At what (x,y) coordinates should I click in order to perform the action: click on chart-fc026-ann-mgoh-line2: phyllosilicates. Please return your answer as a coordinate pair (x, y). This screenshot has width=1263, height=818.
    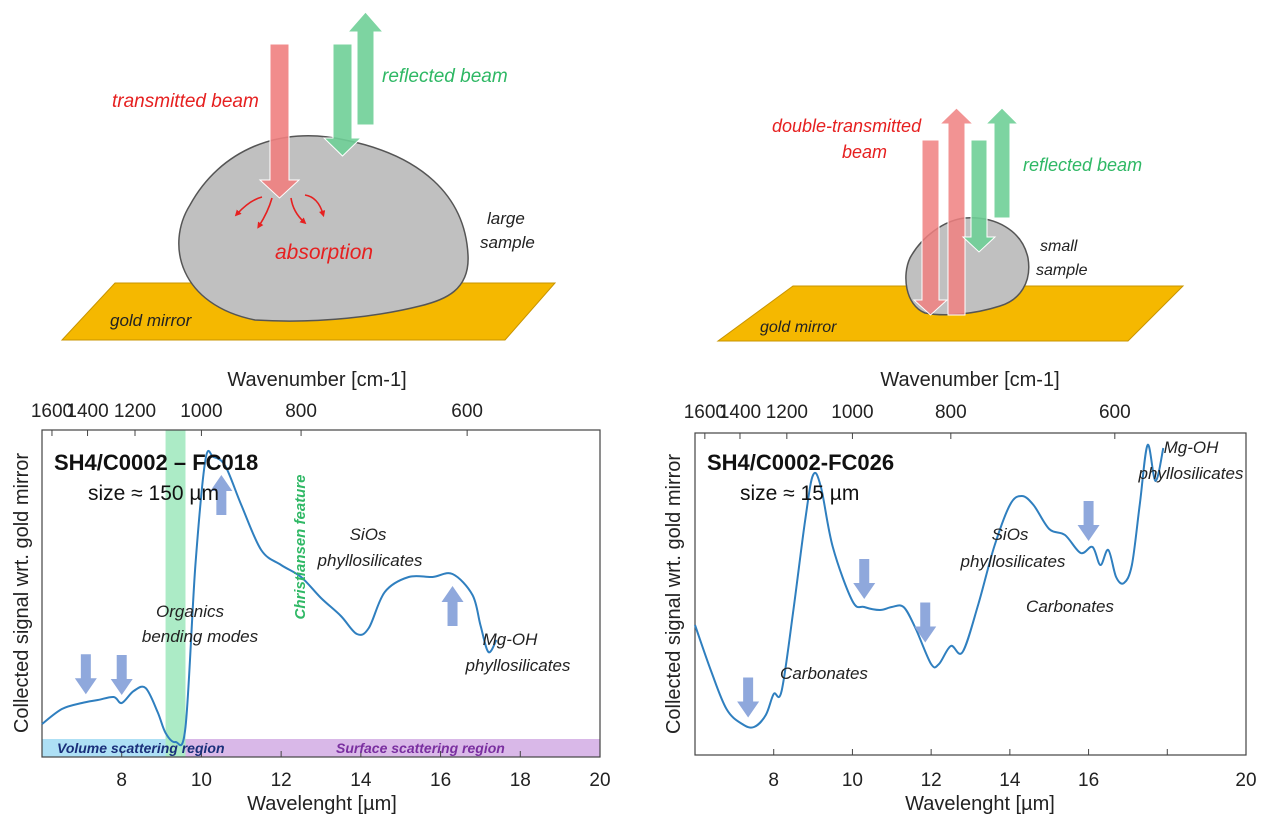
    Looking at the image, I should click on (1191, 473).